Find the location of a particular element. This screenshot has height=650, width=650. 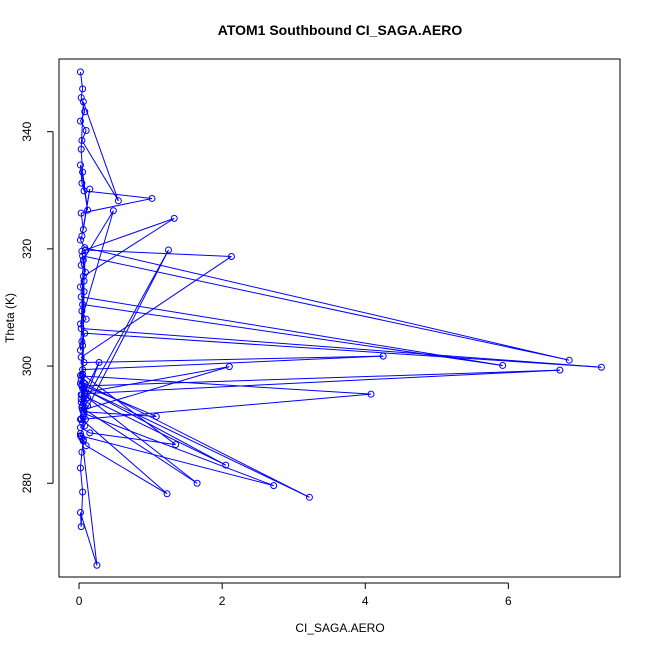

y-tick-label: 340 is located at coordinates (27, 131).